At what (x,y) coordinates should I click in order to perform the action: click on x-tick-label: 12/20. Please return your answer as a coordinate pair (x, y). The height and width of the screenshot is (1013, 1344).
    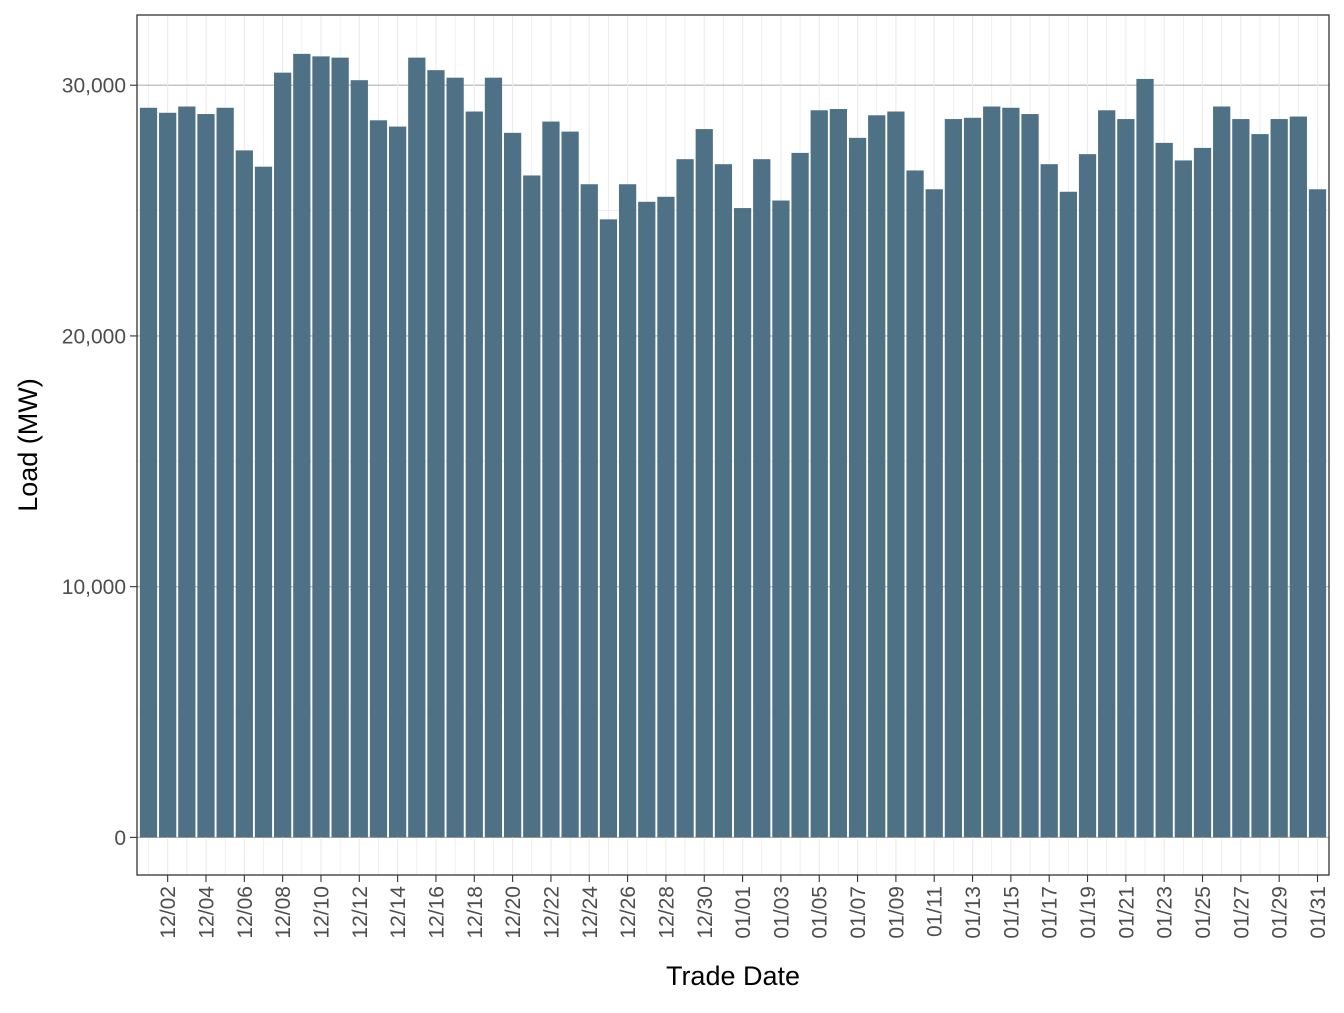
    Looking at the image, I should click on (513, 912).